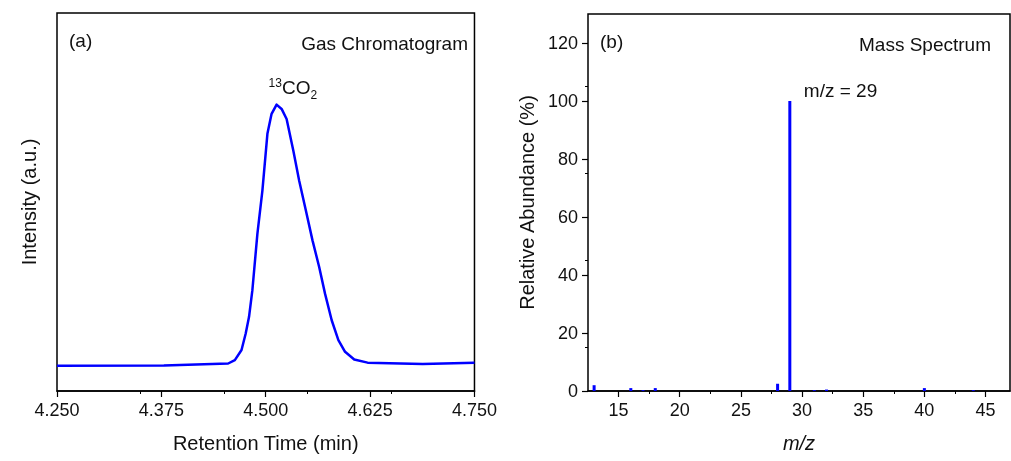 This screenshot has width=1011, height=461. What do you see at coordinates (293, 88) in the screenshot?
I see `annotation: $^{13}$CO$_{2}$` at bounding box center [293, 88].